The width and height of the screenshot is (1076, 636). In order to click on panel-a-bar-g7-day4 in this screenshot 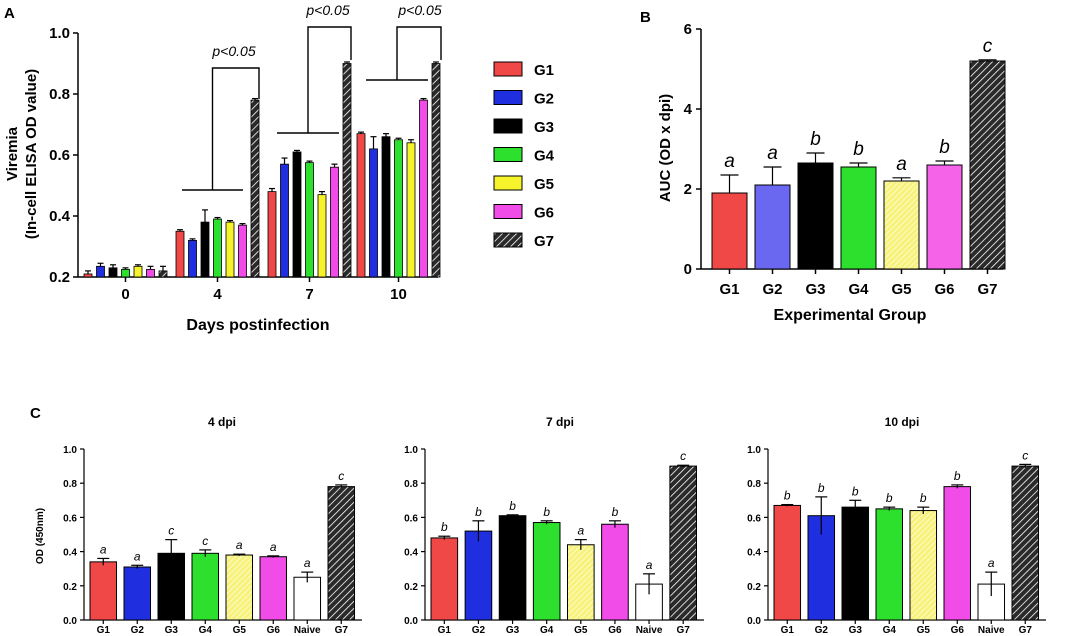, I will do `click(255, 188)`.